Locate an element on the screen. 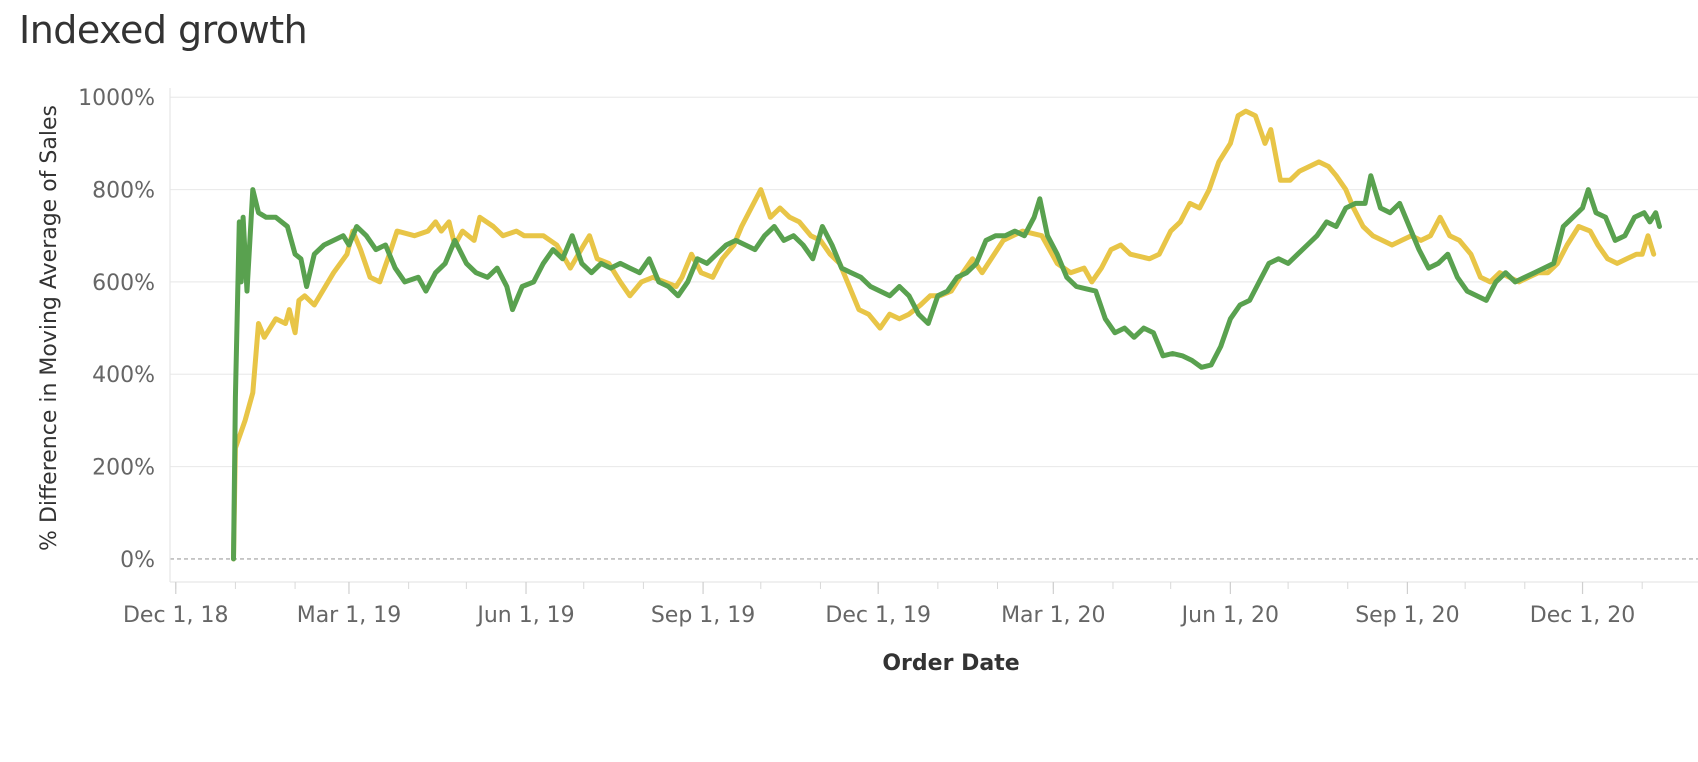  x-tick-label: Dec 1, 19 is located at coordinates (878, 615).